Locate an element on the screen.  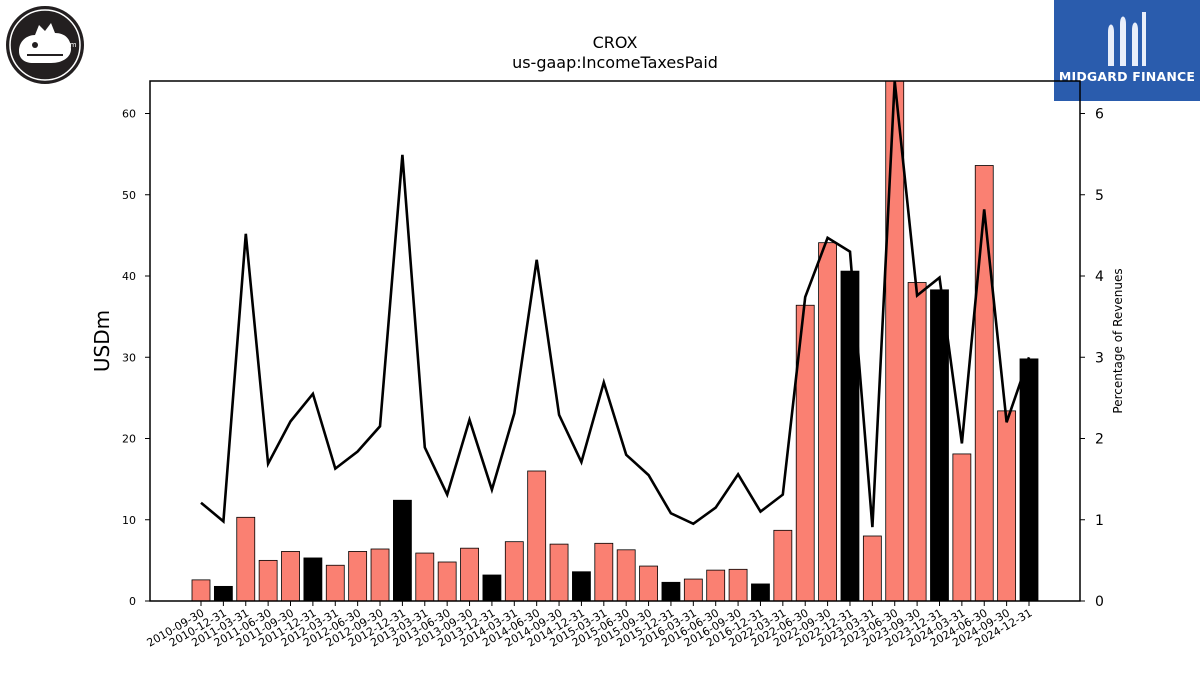
left-tick-label: 60 is located at coordinates (129, 114).